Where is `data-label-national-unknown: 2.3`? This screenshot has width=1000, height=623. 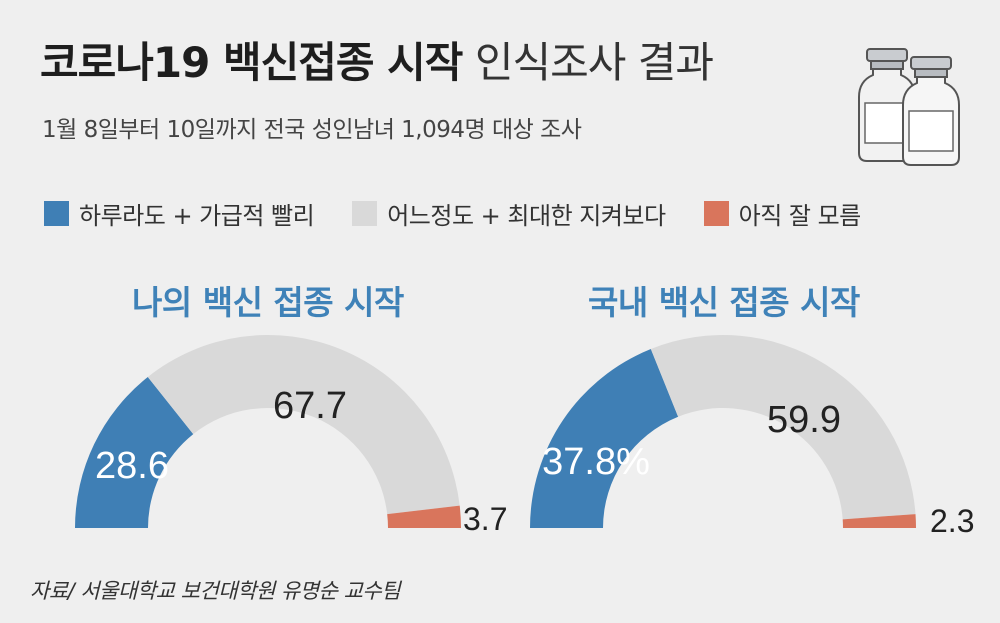 data-label-national-unknown: 2.3 is located at coordinates (952, 521).